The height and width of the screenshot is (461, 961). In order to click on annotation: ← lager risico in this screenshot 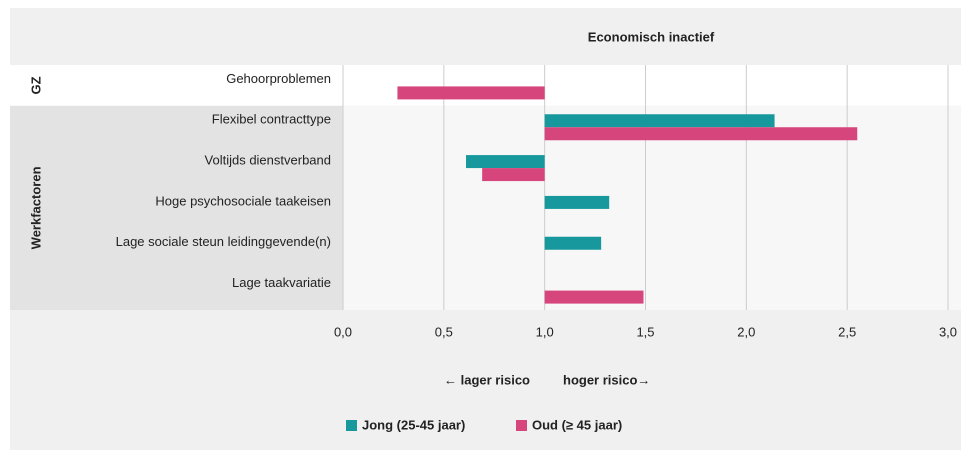, I will do `click(487, 379)`.